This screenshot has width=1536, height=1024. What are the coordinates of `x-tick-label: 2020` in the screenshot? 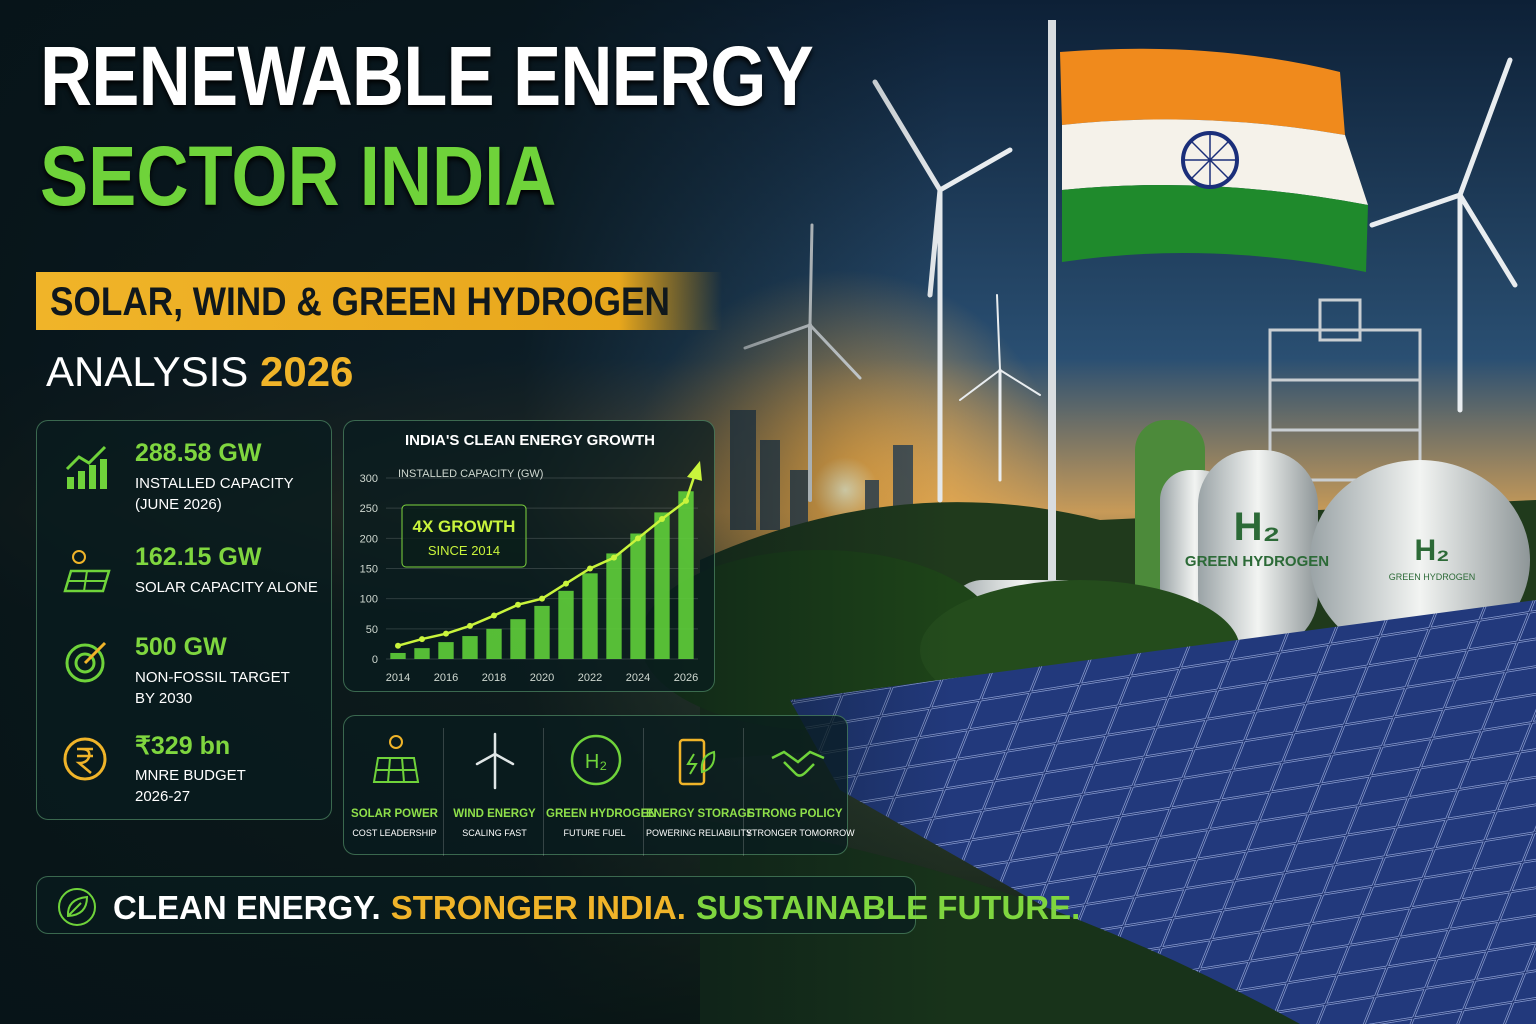 It's located at (542, 678).